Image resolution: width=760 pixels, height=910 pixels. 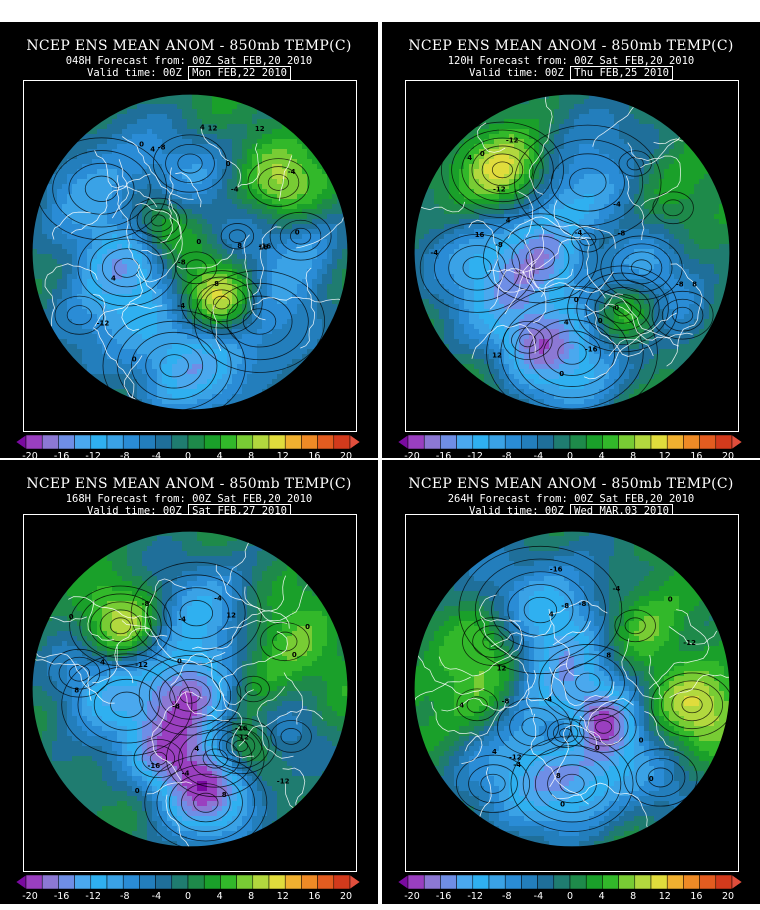 What do you see at coordinates (189, 73) in the screenshot?
I see `valid-time-line: Valid time: 00Z Mon FEB,22 2010` at bounding box center [189, 73].